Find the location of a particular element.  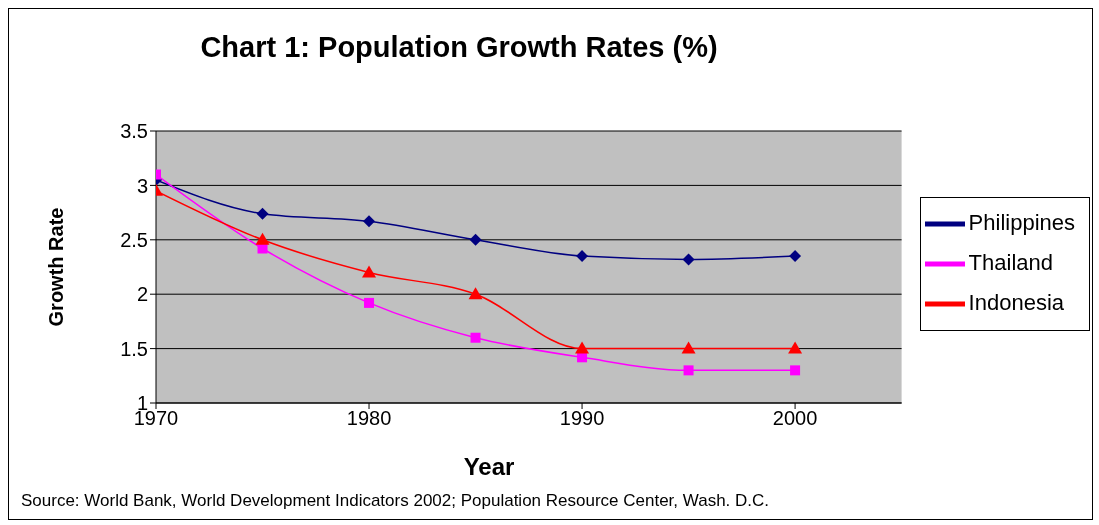

x-tick-label: 2000 is located at coordinates (795, 418).